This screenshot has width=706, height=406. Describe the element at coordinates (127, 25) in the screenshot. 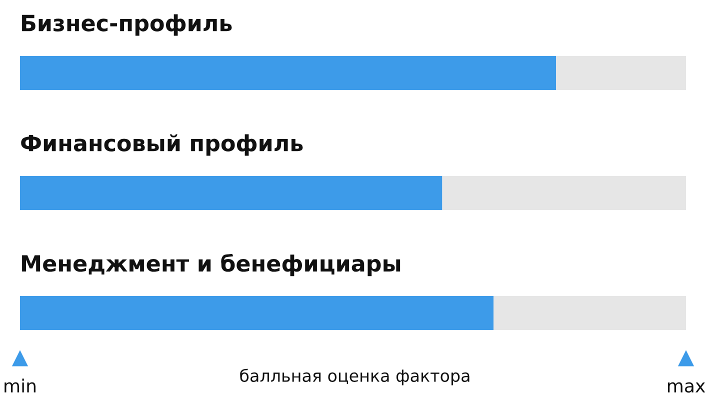

I see `y-tick-label: Бизнес-профиль` at that location.